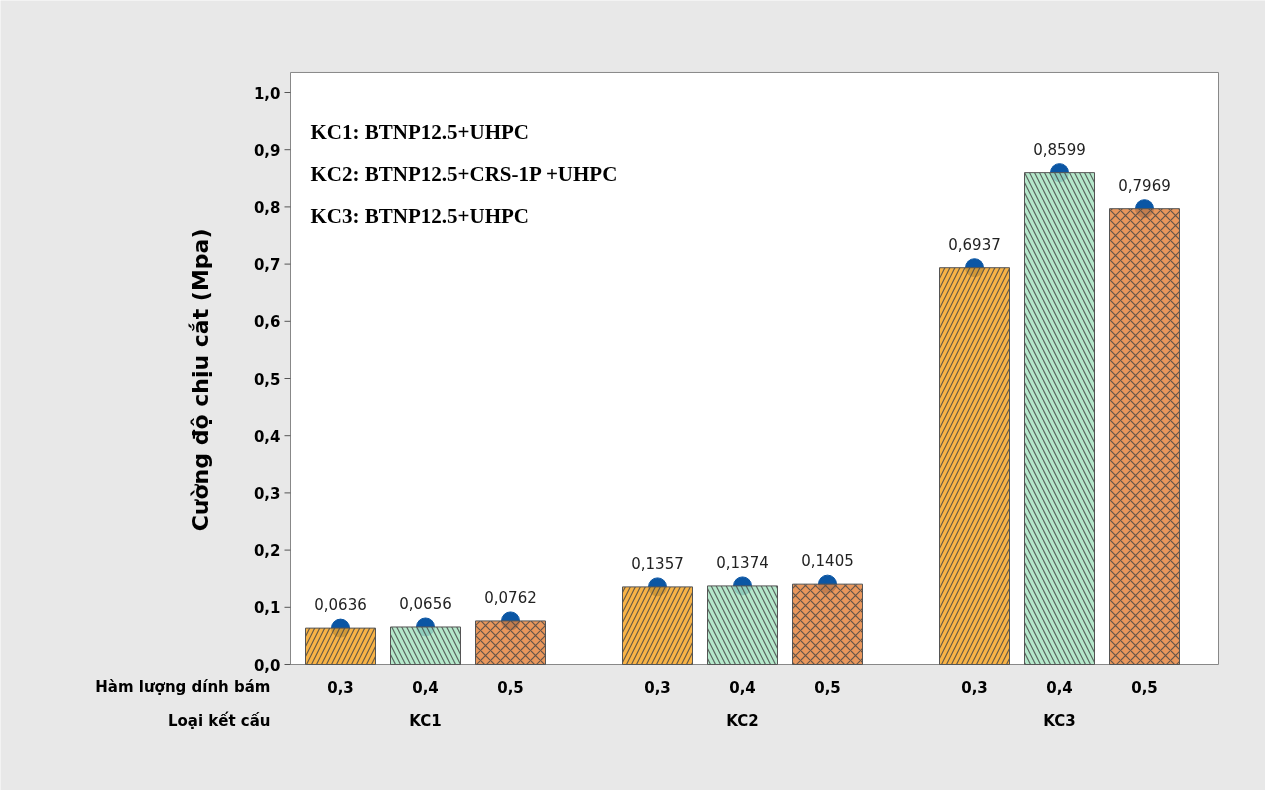  I want to click on data-label: 0,0636, so click(340, 605).